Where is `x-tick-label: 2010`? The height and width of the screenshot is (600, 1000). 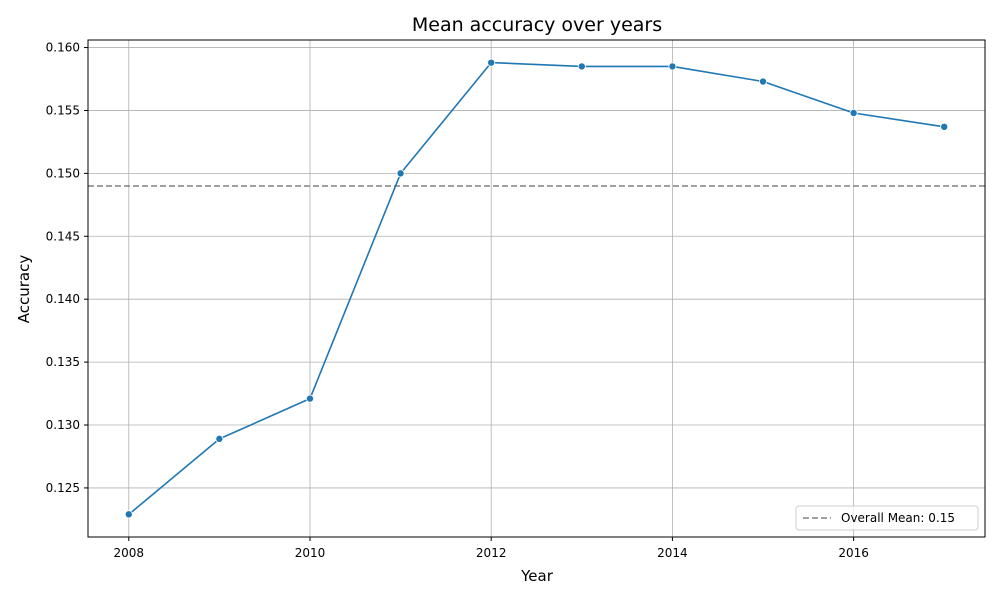 x-tick-label: 2010 is located at coordinates (310, 553).